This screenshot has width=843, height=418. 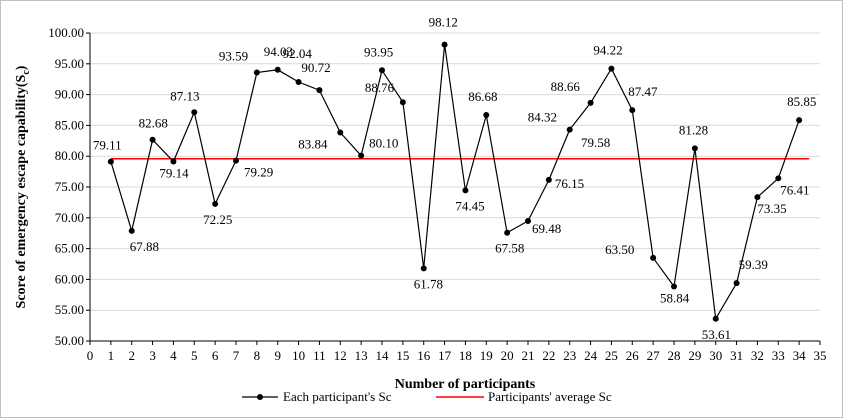 What do you see at coordinates (21, 191) in the screenshot?
I see `y-axis-title-main: Score of emergency escape capability(S` at bounding box center [21, 191].